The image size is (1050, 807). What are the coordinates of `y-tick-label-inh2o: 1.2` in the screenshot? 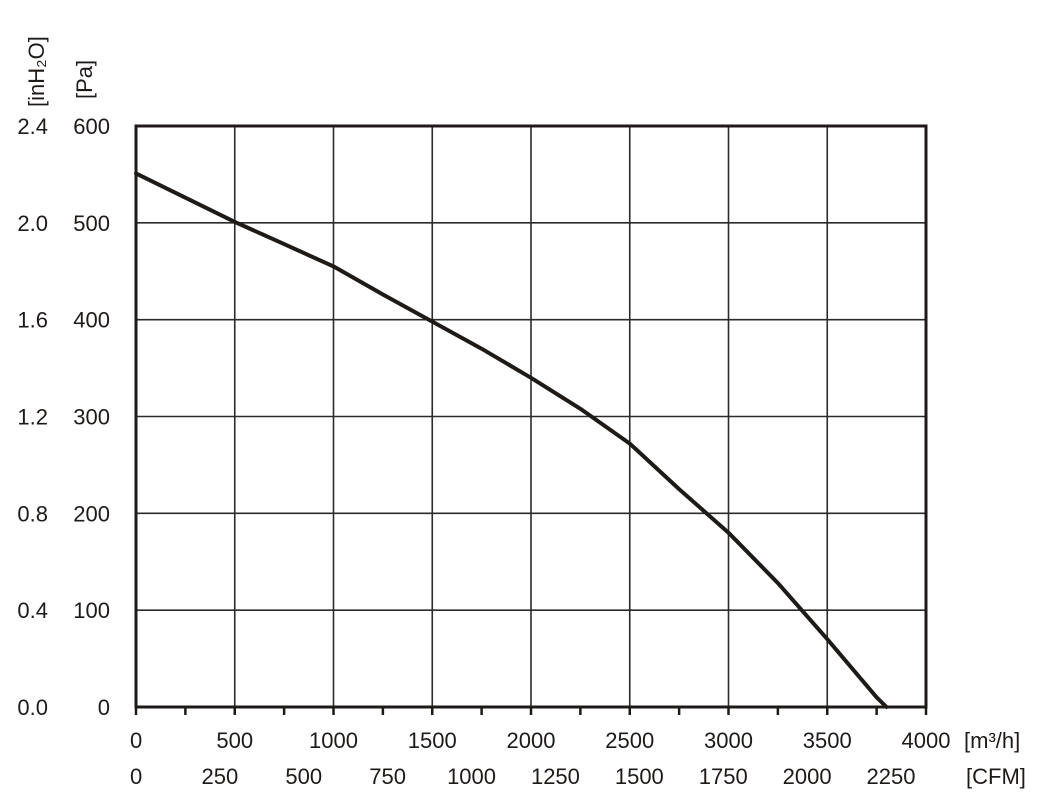 It's located at (32, 417).